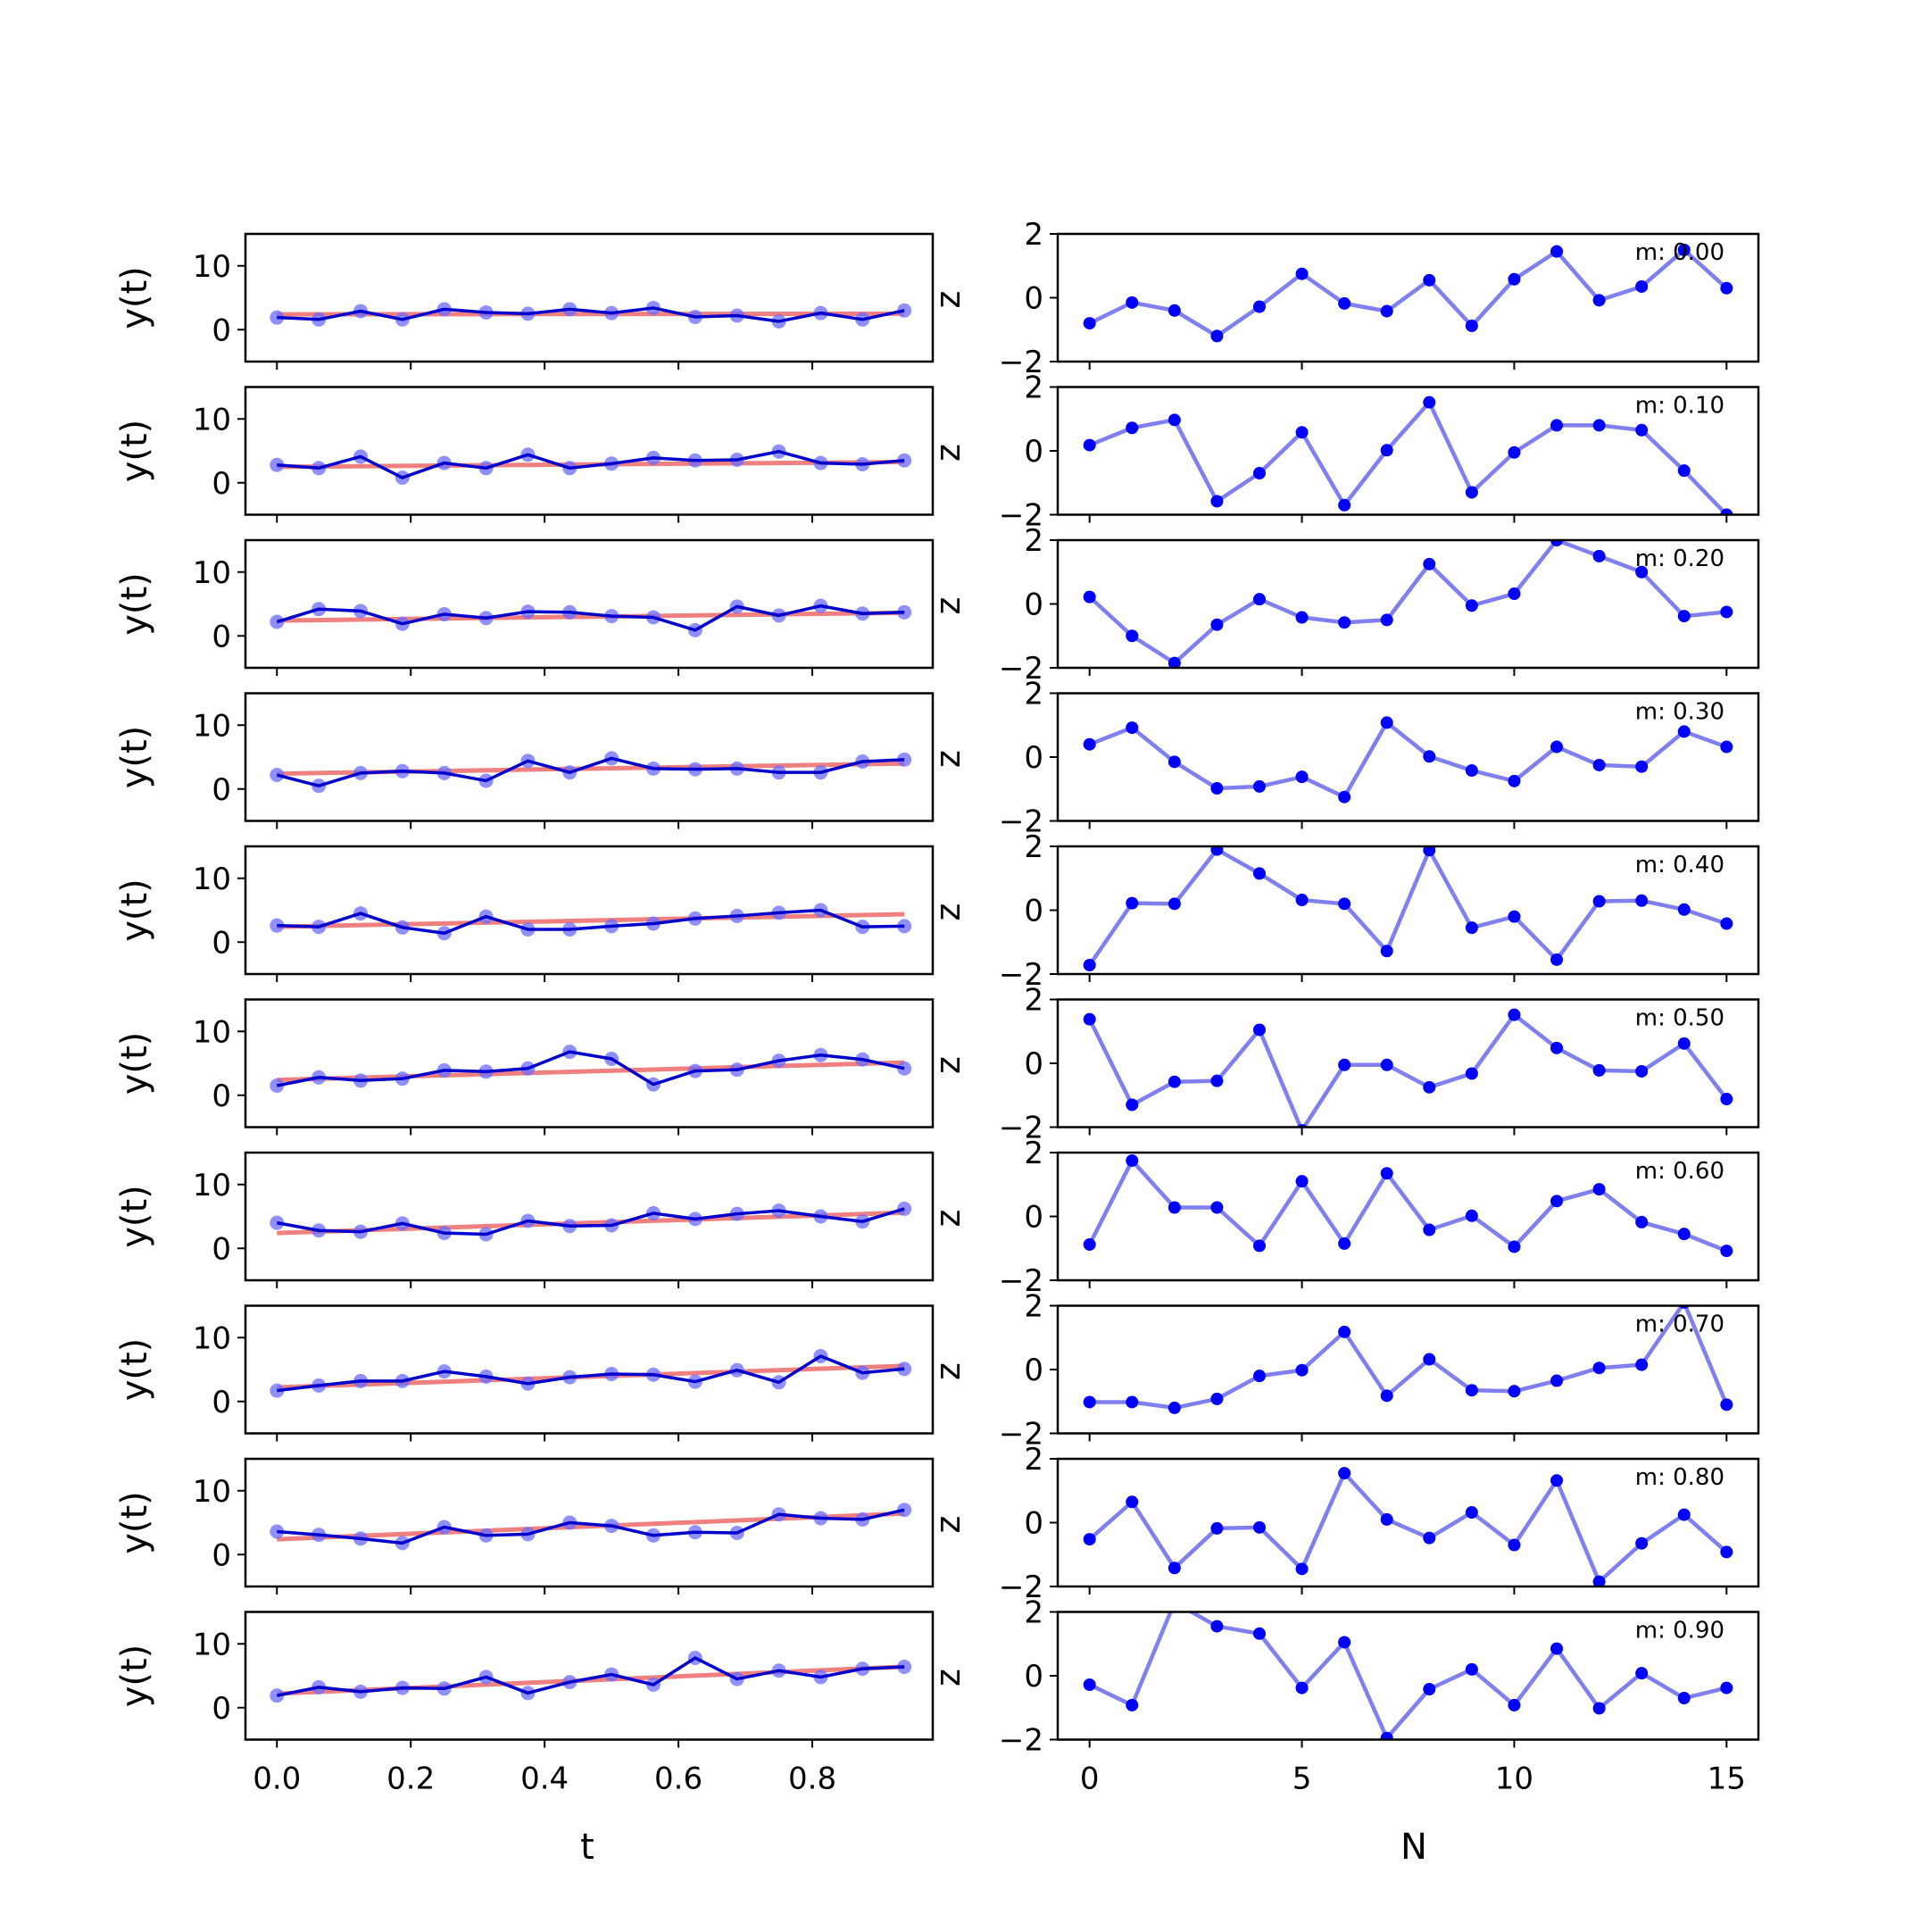 The height and width of the screenshot is (1932, 1928). Describe the element at coordinates (1679, 1325) in the screenshot. I see `annotation-label: m: 0.70` at that location.